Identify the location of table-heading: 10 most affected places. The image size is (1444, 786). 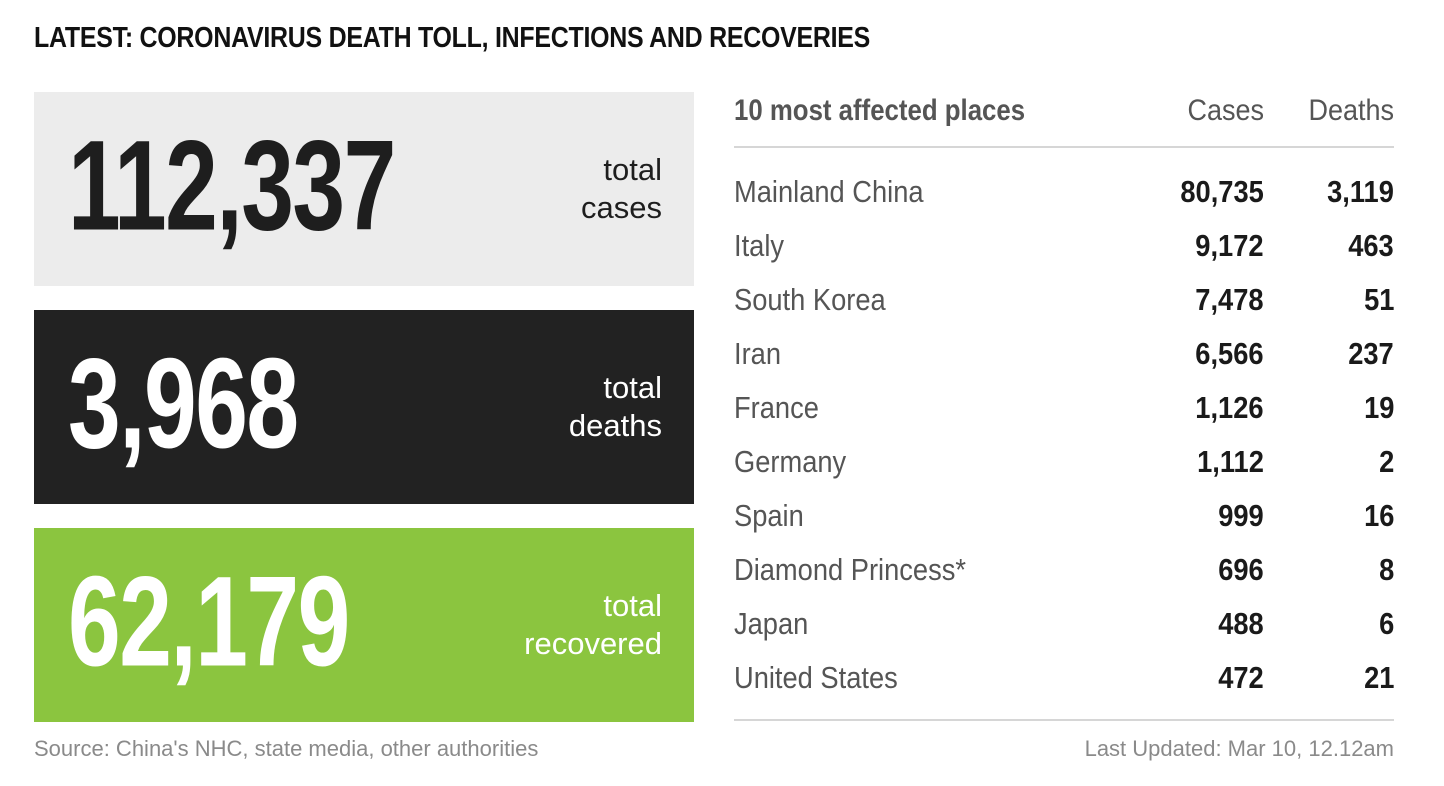
(880, 110).